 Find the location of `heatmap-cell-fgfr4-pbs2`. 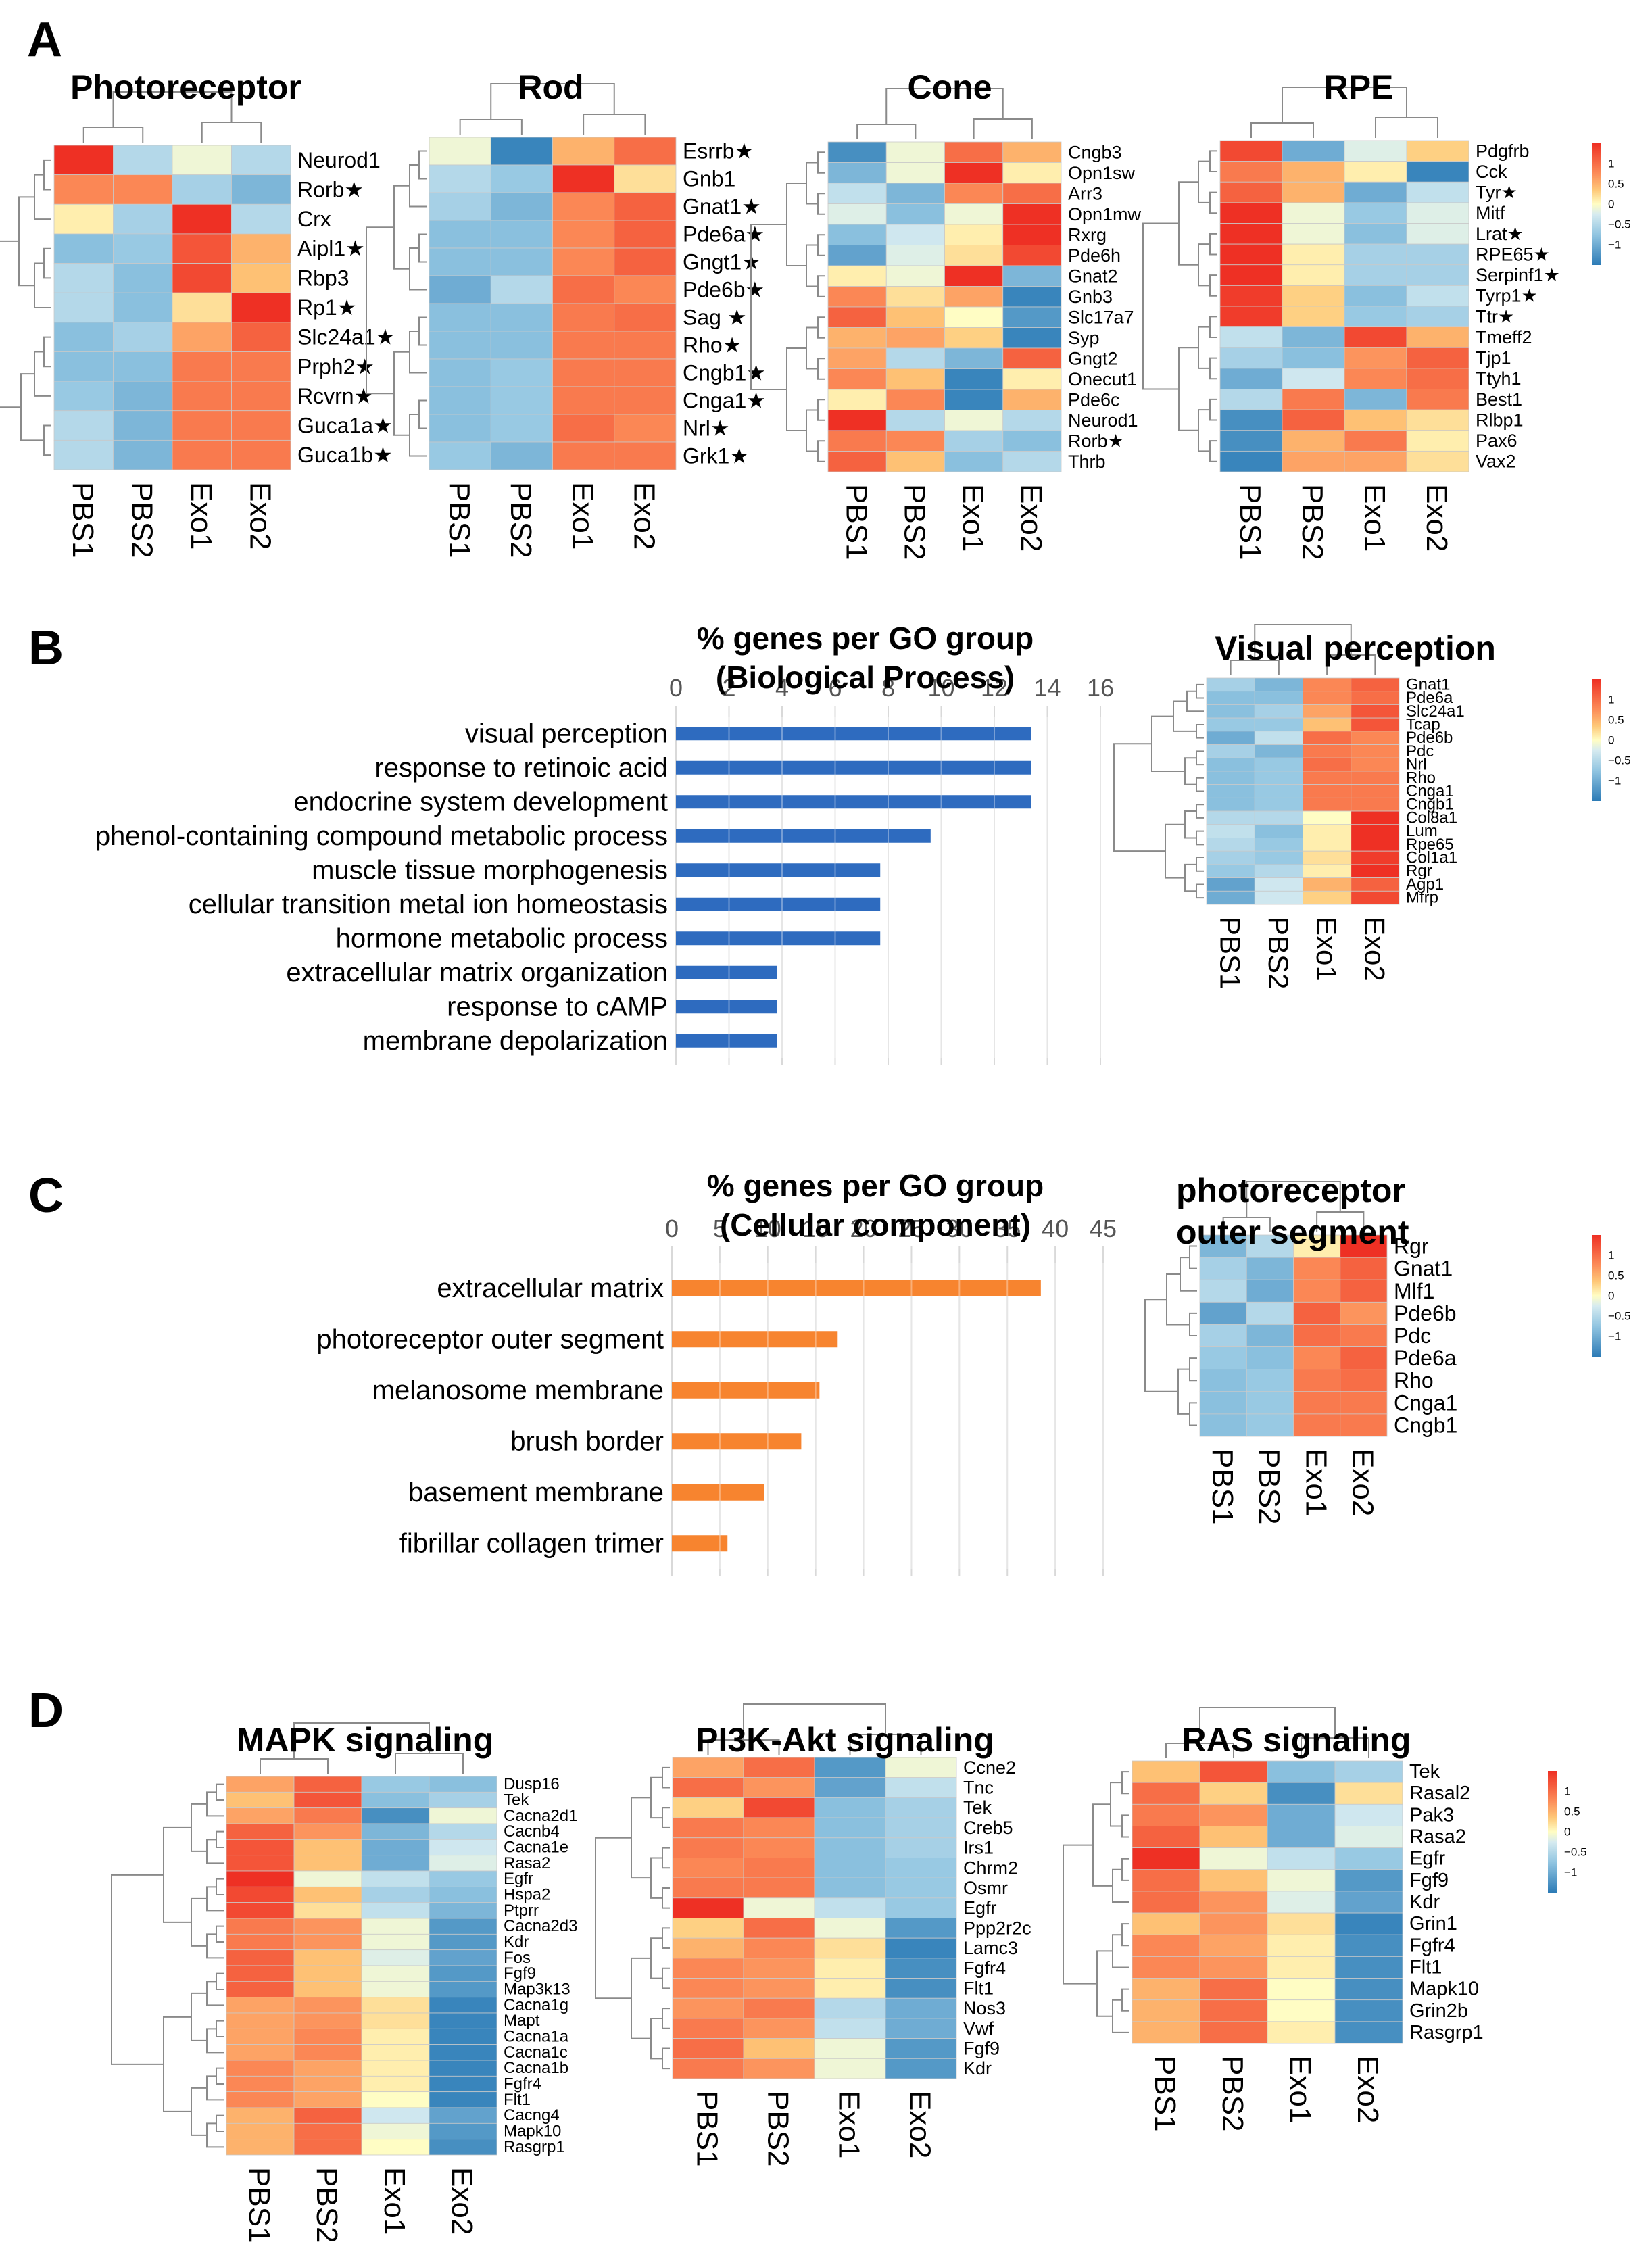

heatmap-cell-fgfr4-pbs2 is located at coordinates (779, 1968).